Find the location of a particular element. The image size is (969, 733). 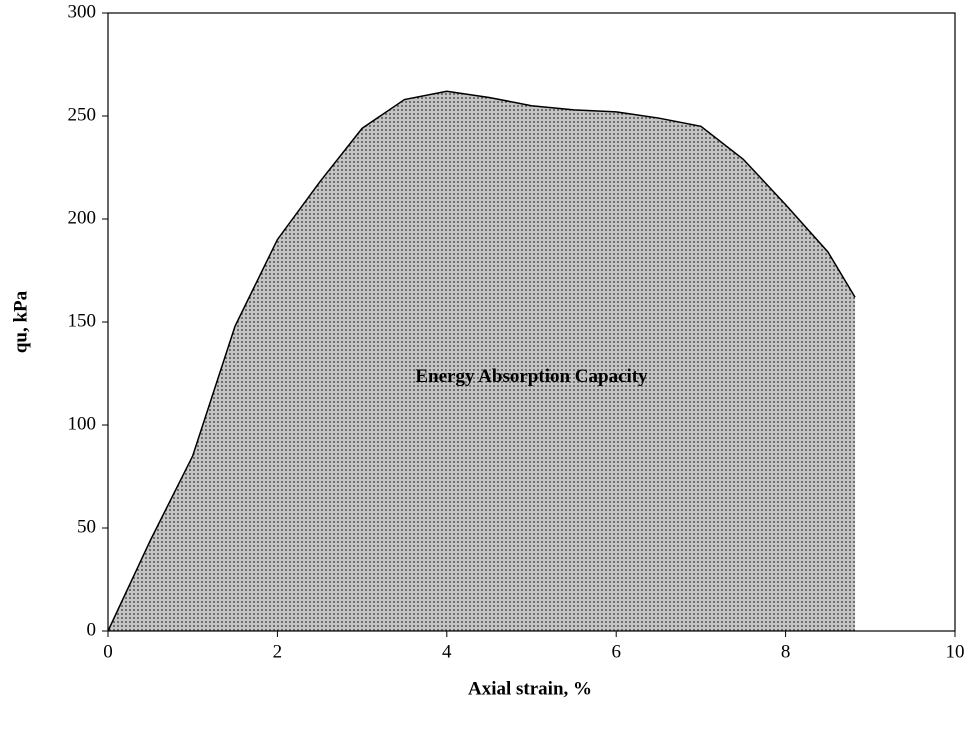

annotation: Energy Absorption Capacity is located at coordinates (531, 376).